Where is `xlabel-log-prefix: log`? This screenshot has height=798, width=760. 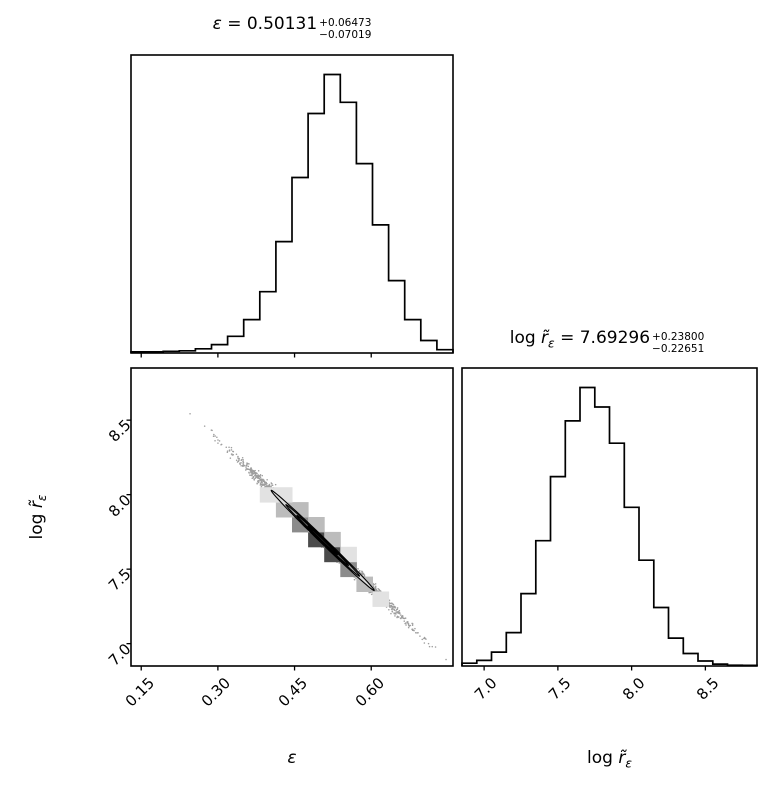 xlabel-log-prefix: log is located at coordinates (603, 758).